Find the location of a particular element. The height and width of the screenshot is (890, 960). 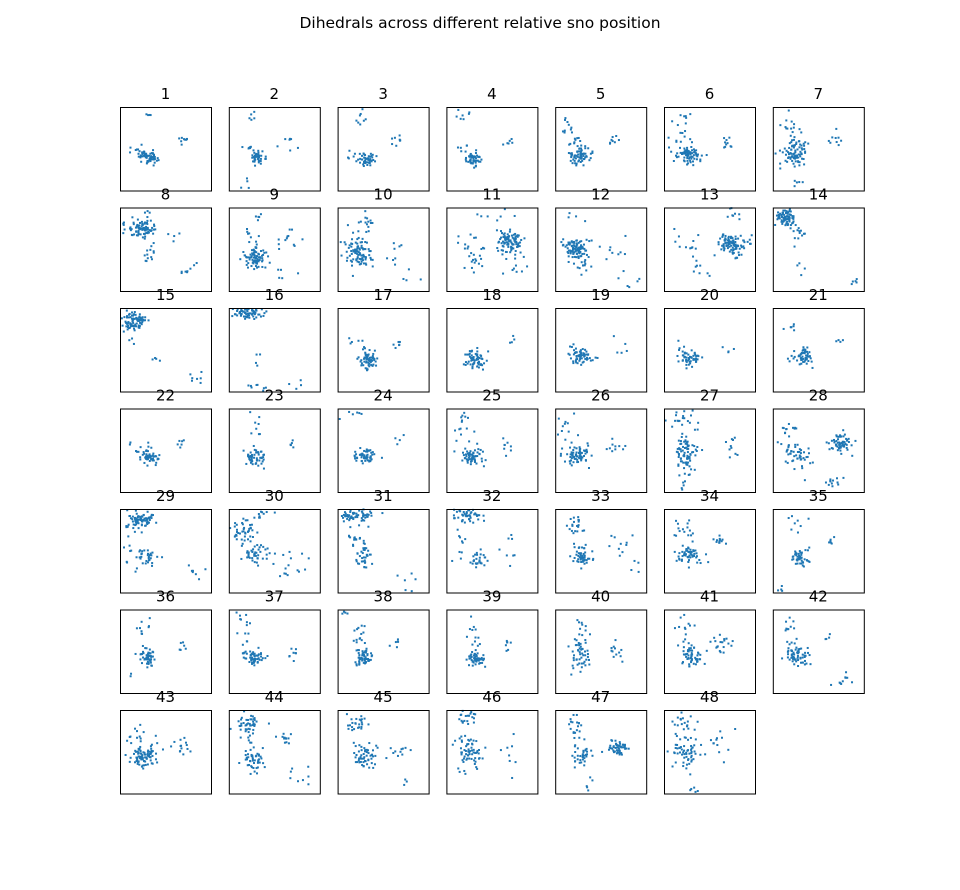

subplot-title: 32 is located at coordinates (491, 496).